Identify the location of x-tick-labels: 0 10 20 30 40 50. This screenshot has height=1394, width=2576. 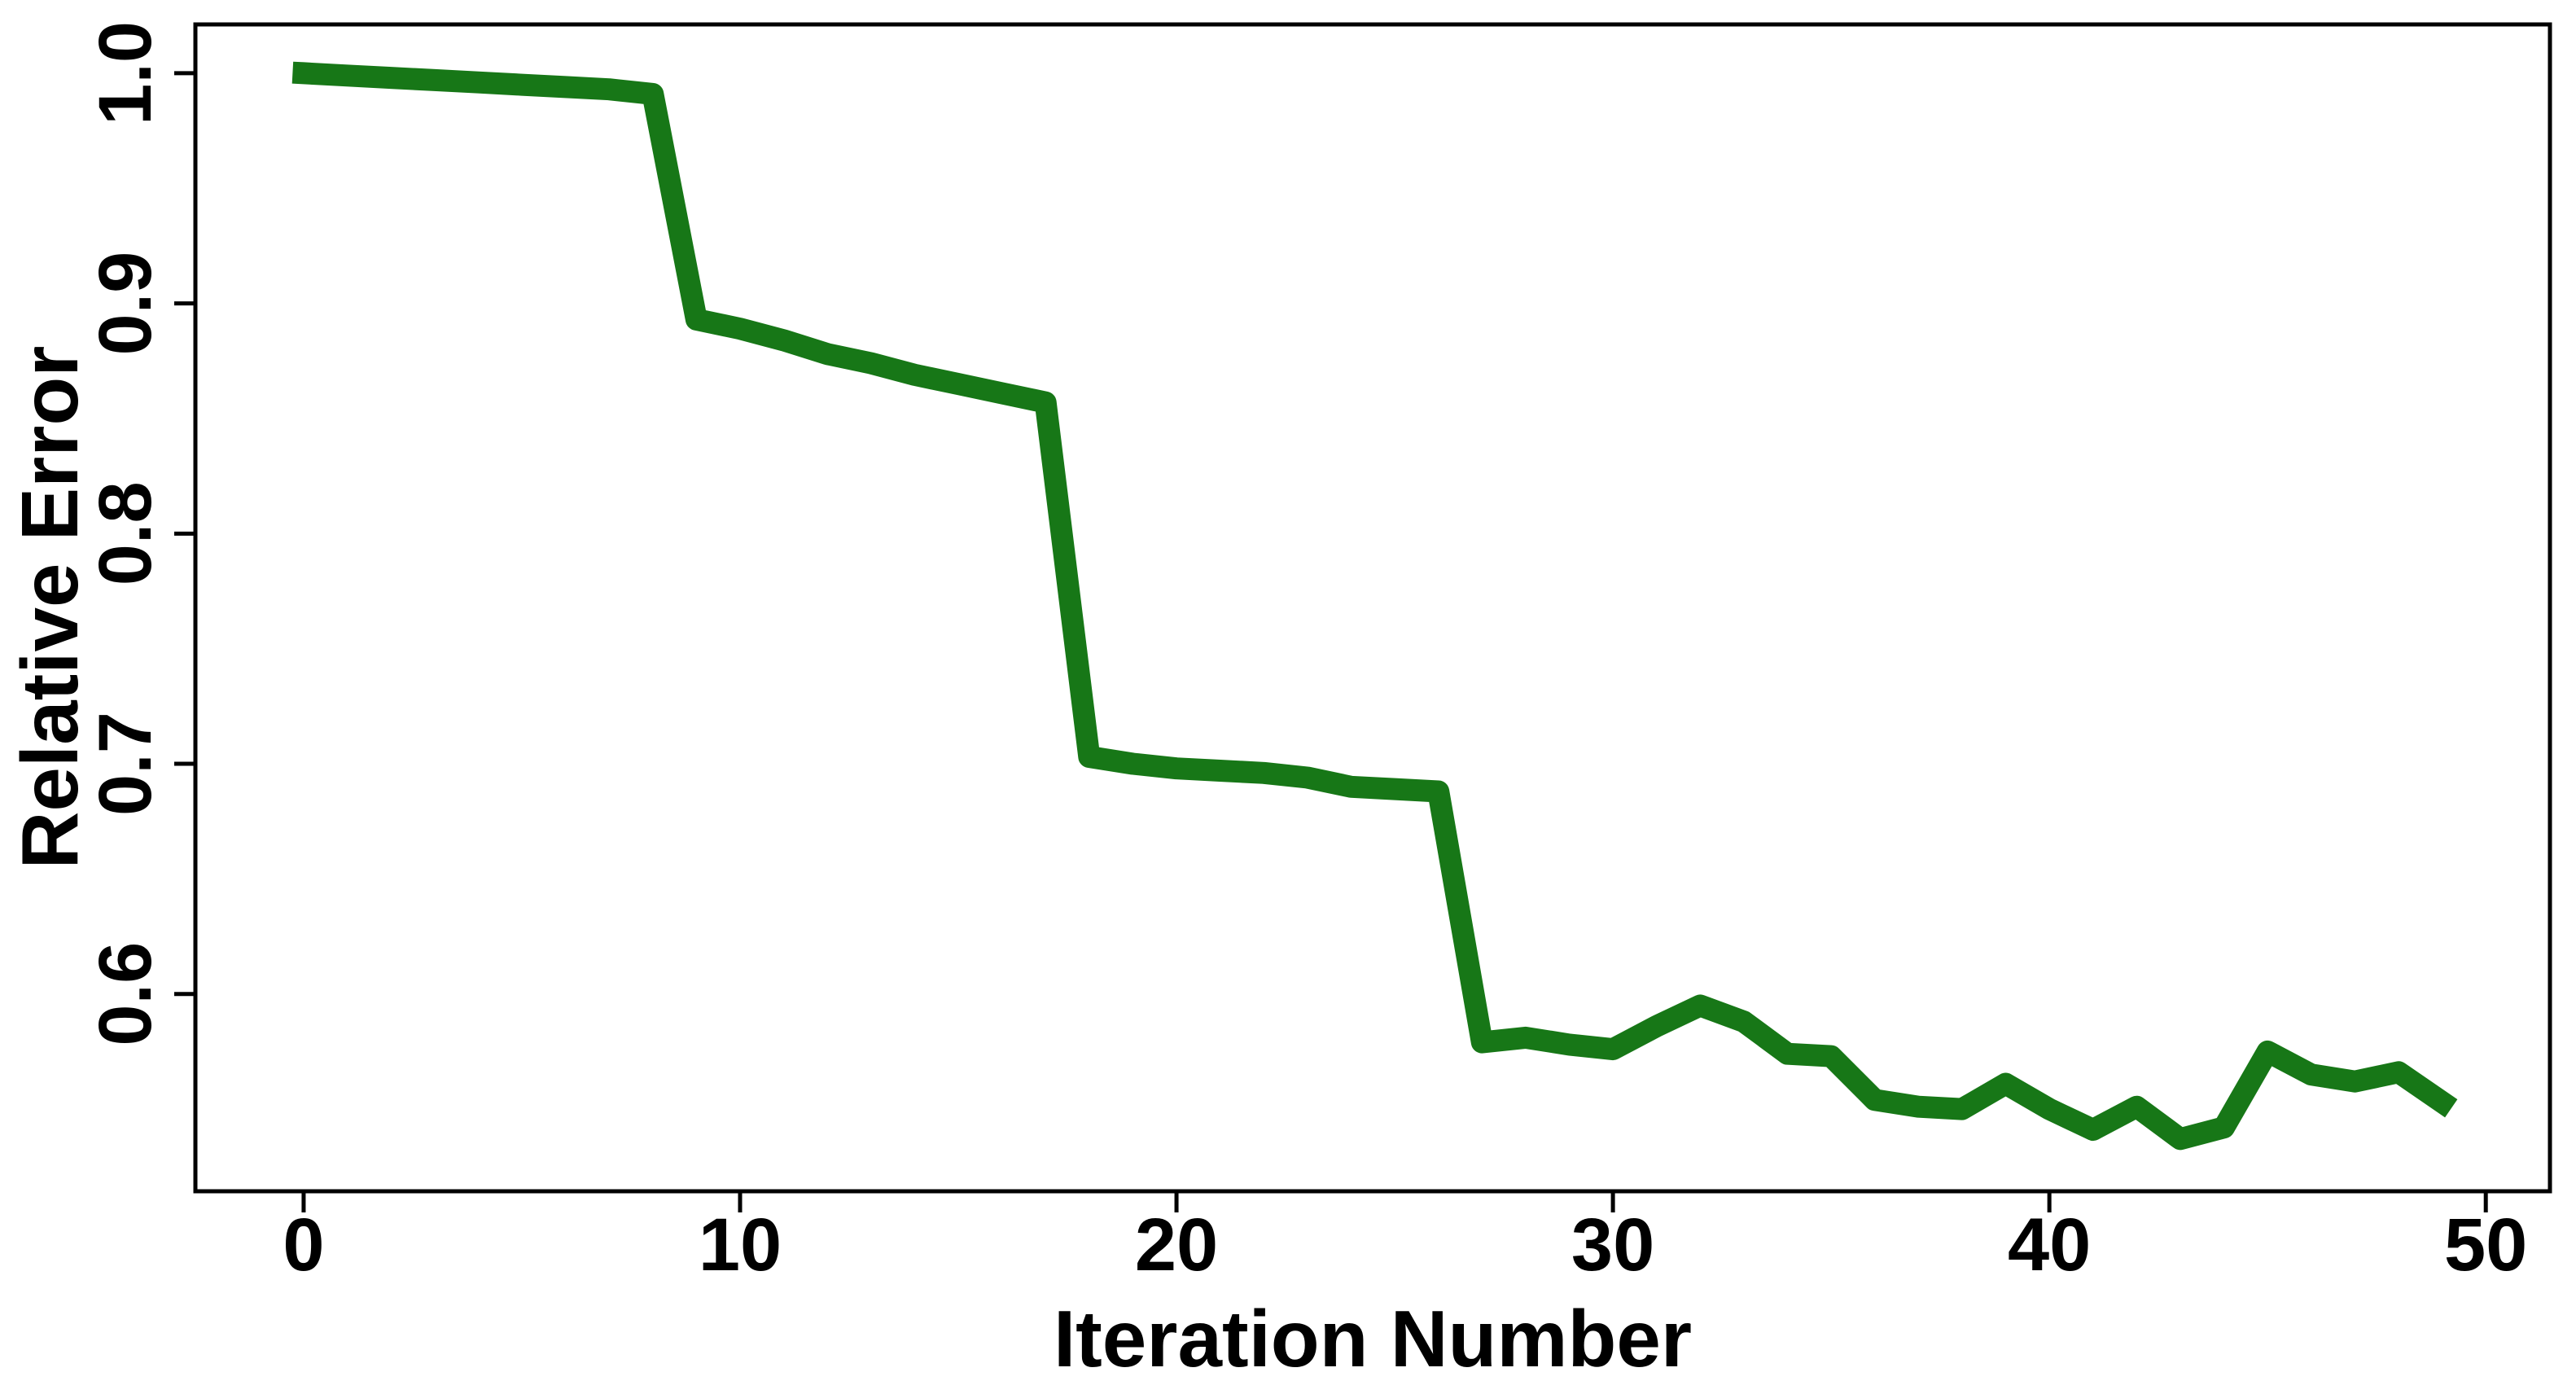
(1405, 1245).